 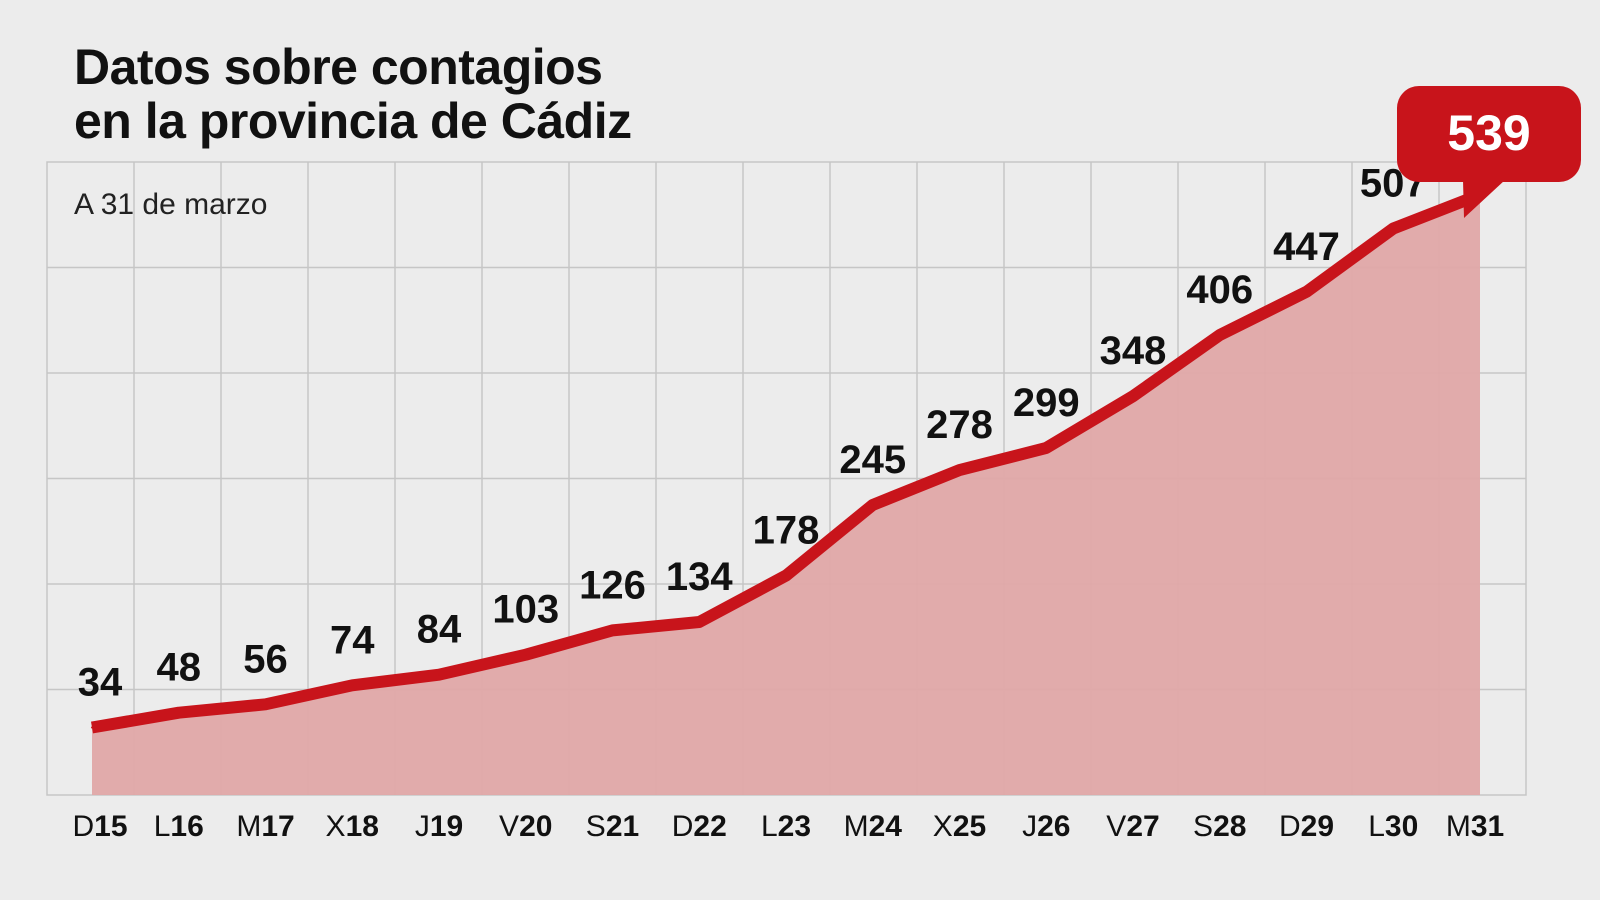 I want to click on x-tick-label: M24, so click(x=873, y=826).